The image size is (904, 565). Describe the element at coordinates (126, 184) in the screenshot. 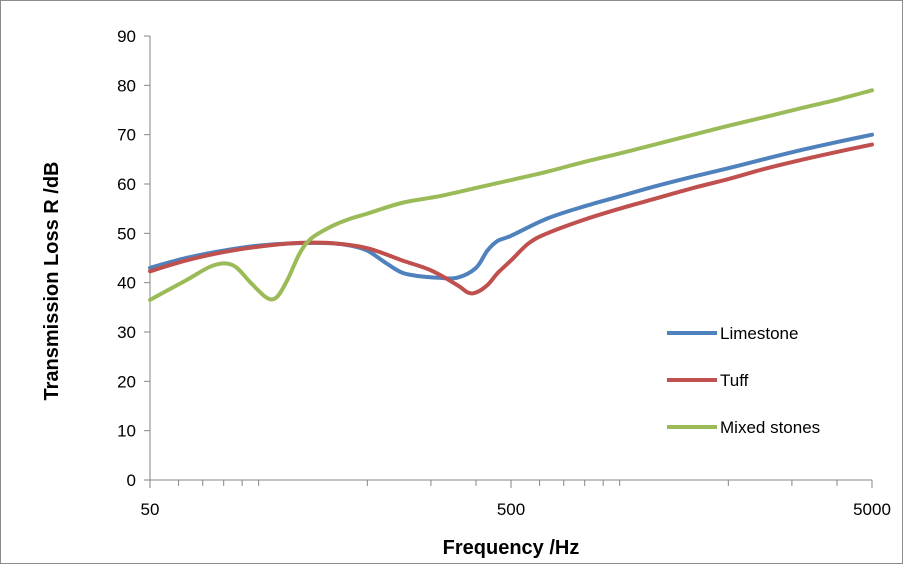

I see `y-tick-label: 60` at that location.